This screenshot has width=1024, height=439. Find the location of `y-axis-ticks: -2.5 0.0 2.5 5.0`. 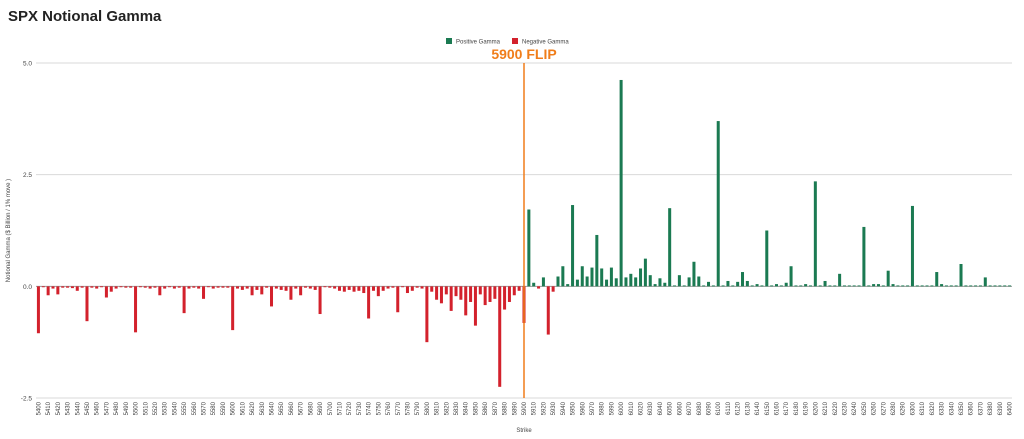

y-axis-ticks: -2.5 0.0 2.5 5.0 is located at coordinates (27, 232).